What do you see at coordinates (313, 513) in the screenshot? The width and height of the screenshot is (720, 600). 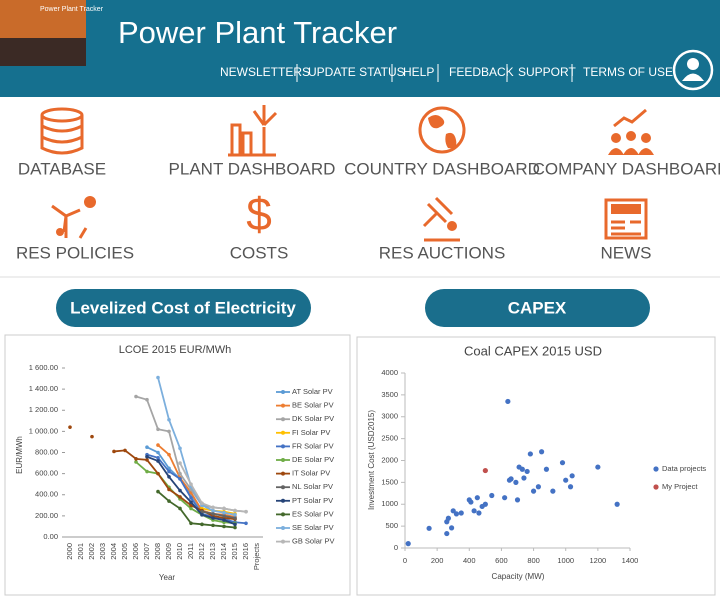 I see `legend-label: ES Solar PV` at bounding box center [313, 513].